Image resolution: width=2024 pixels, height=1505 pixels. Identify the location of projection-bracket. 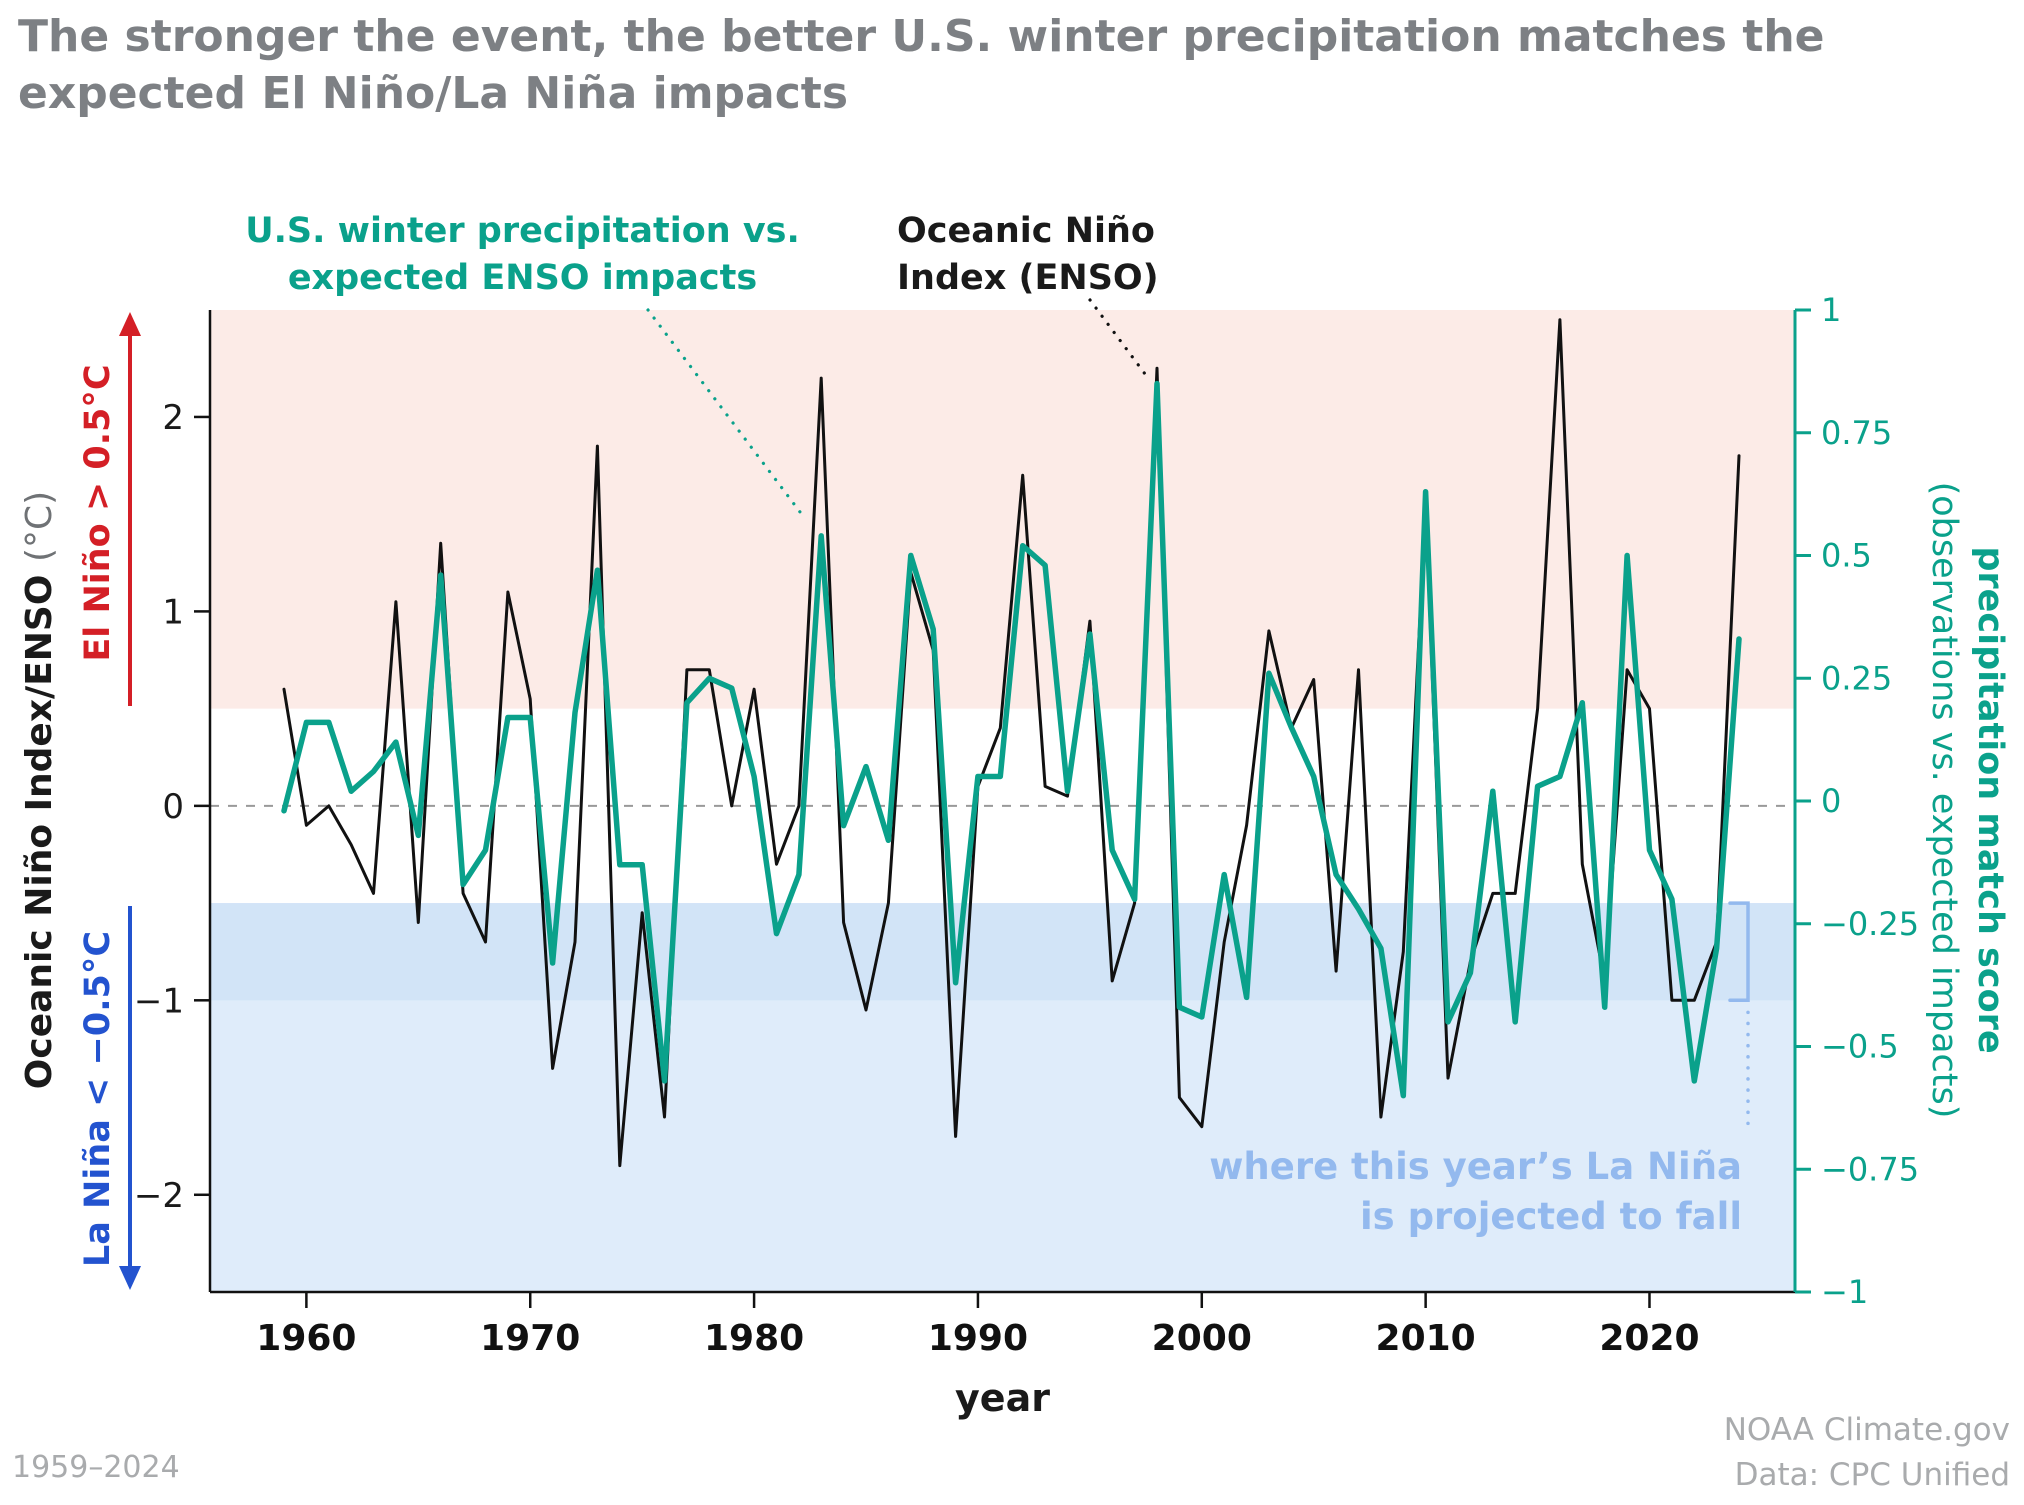
(1739, 952).